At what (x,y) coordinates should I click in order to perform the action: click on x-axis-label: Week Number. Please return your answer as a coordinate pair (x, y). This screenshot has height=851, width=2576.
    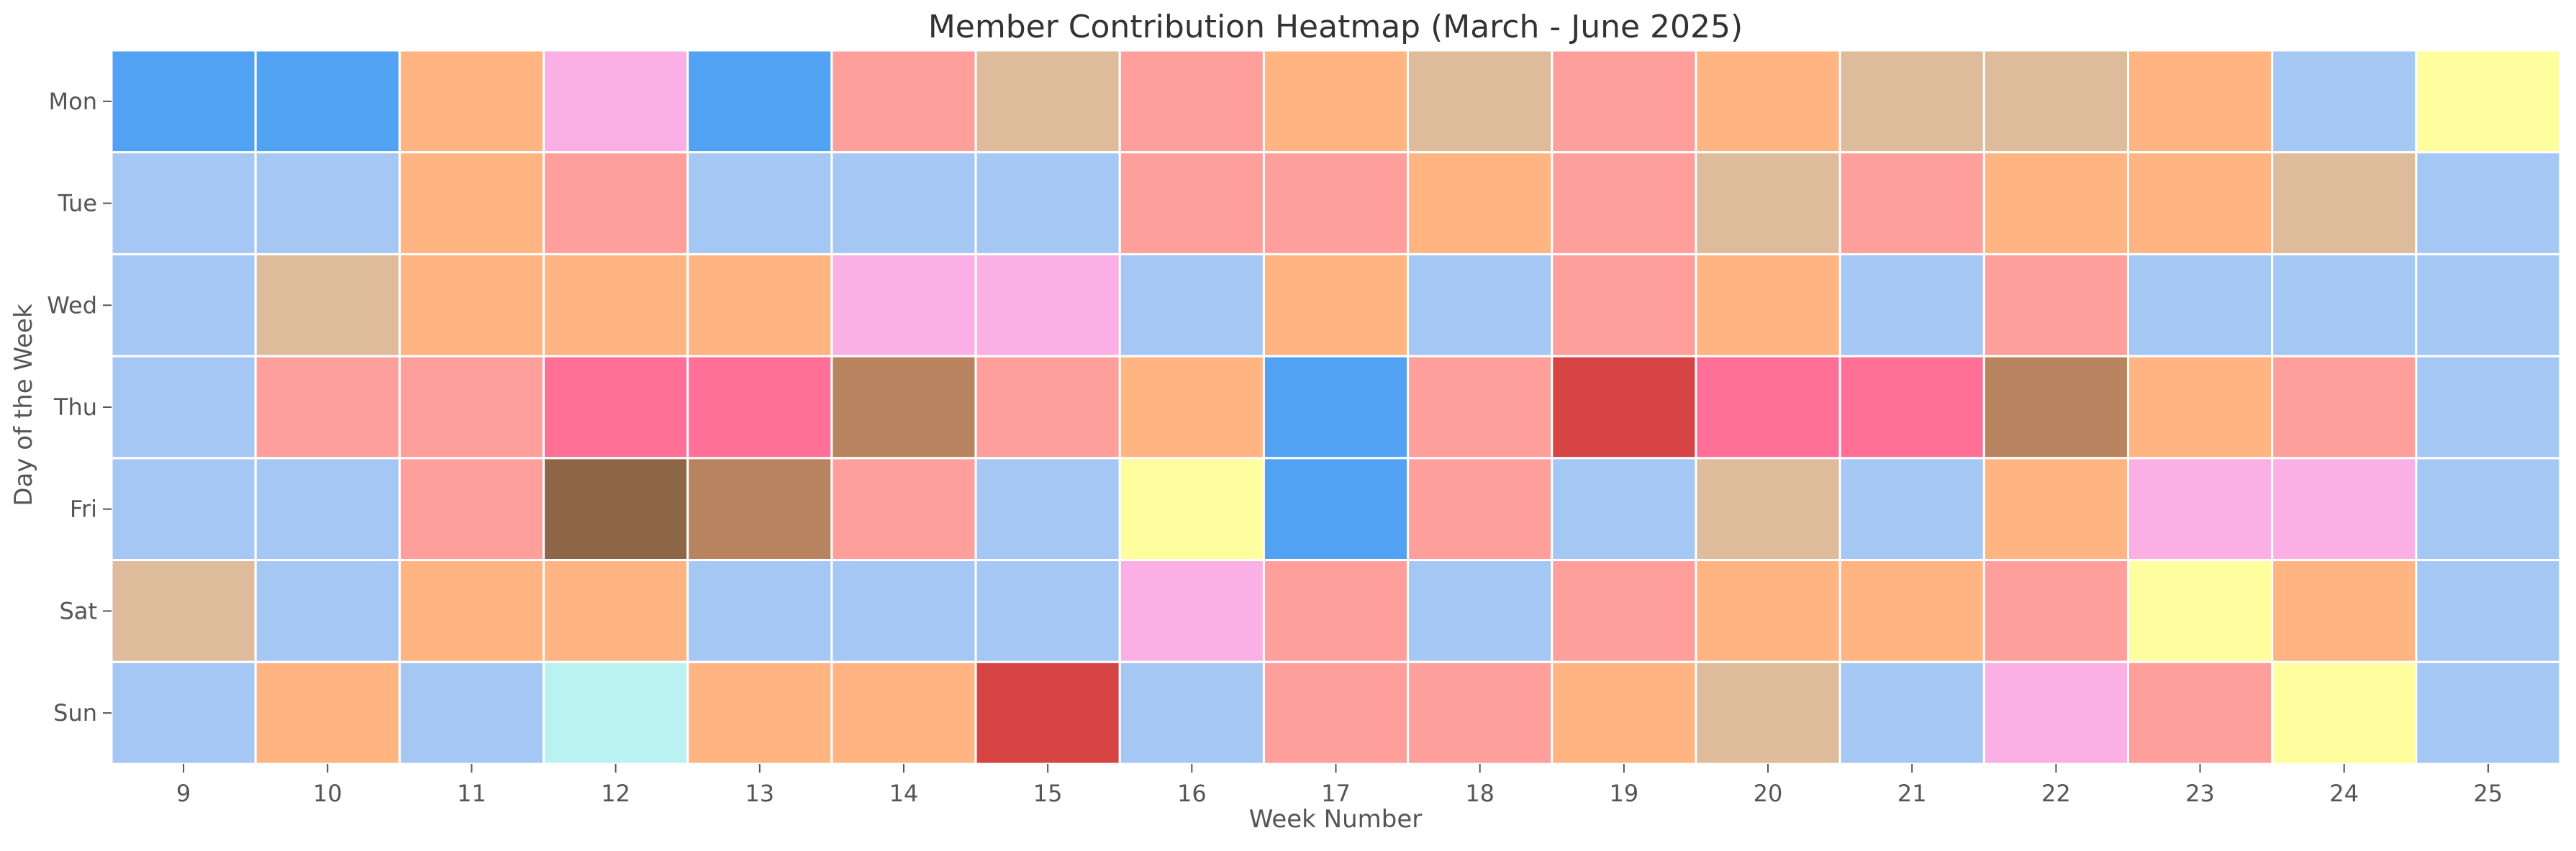
    Looking at the image, I should click on (1336, 819).